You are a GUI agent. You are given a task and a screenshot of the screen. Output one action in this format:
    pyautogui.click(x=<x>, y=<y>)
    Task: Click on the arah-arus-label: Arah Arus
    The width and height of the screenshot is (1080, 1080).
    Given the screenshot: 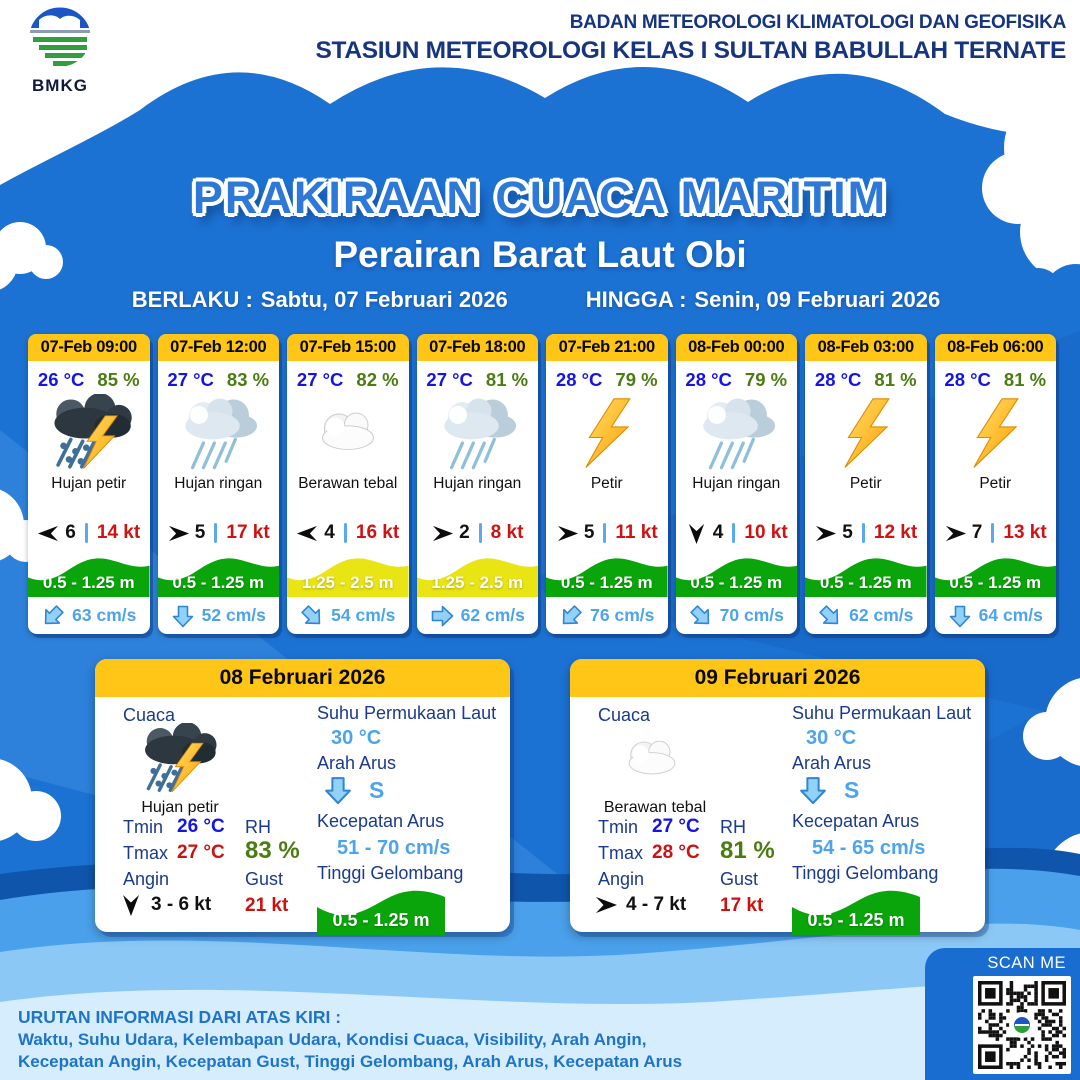 What is the action you would take?
    pyautogui.click(x=357, y=763)
    